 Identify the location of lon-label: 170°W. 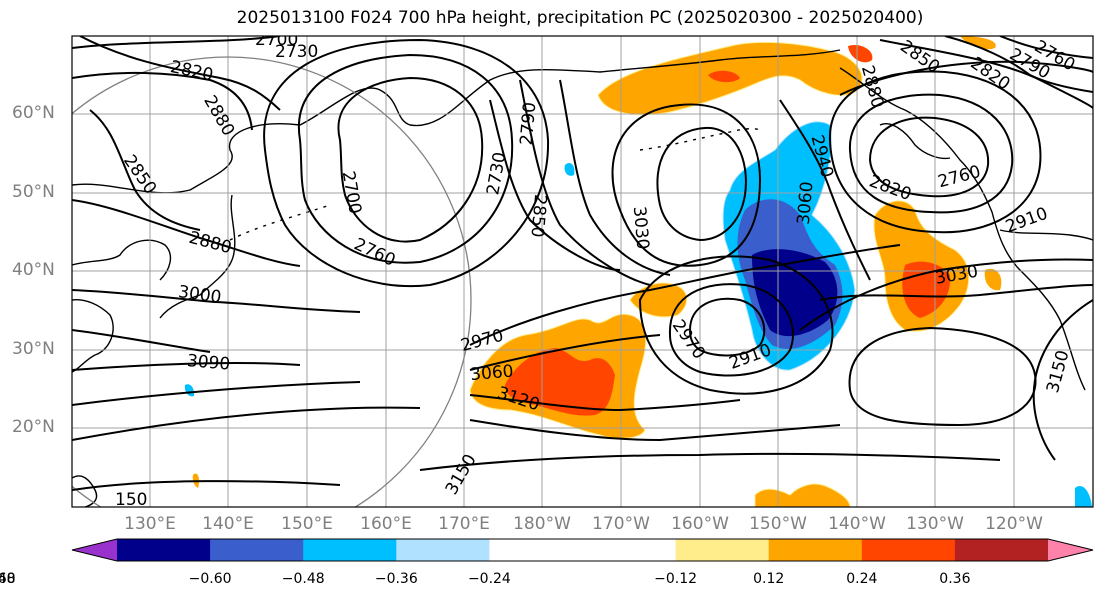
(621, 524).